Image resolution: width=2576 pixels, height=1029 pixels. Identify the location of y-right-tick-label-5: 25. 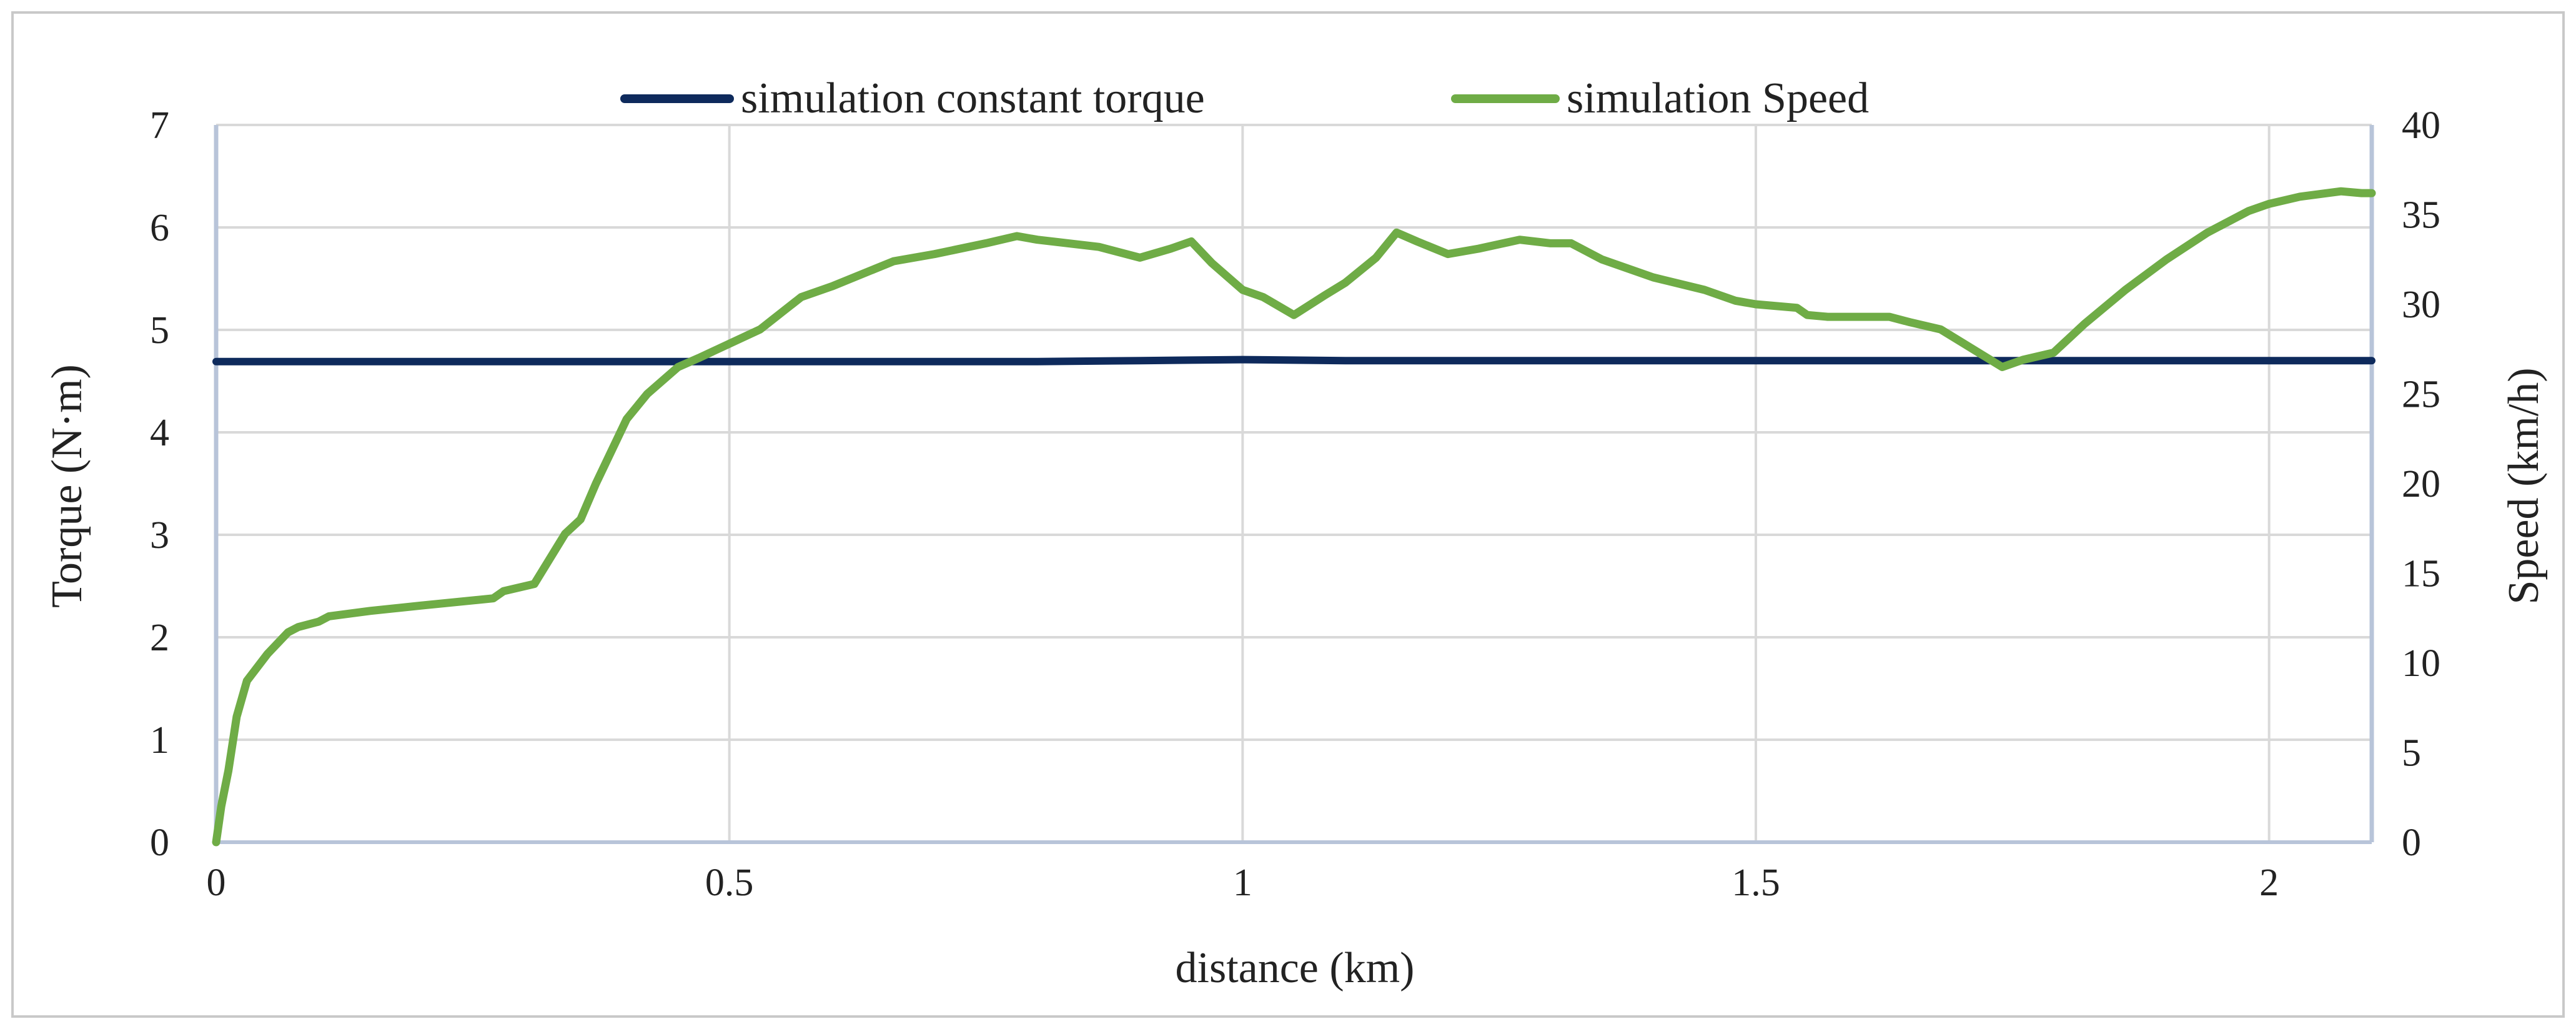
(2421, 395).